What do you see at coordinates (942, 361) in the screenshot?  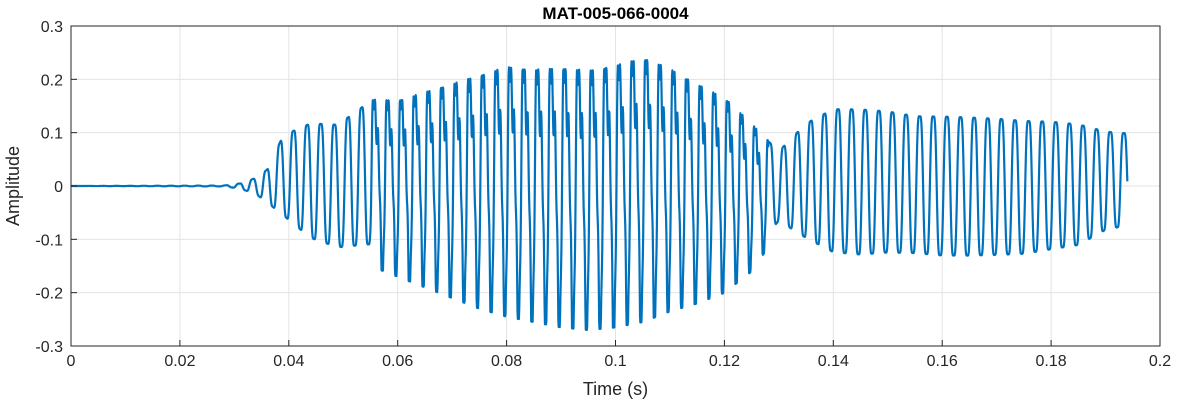 I see `x-tick-label: 0.16` at bounding box center [942, 361].